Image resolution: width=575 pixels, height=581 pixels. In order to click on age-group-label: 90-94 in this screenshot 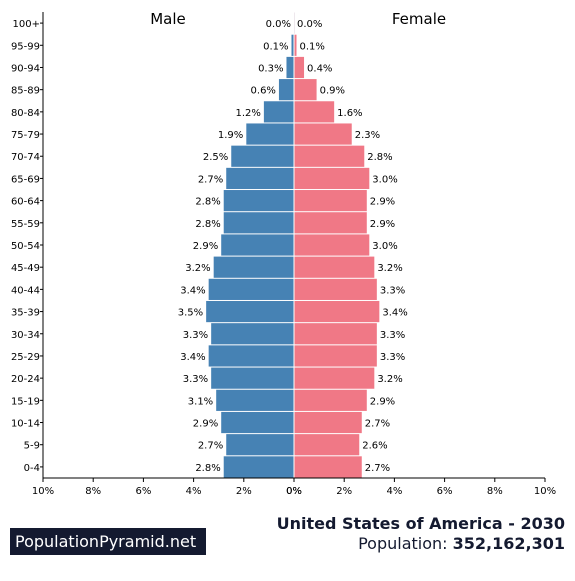, I will do `click(25, 68)`.